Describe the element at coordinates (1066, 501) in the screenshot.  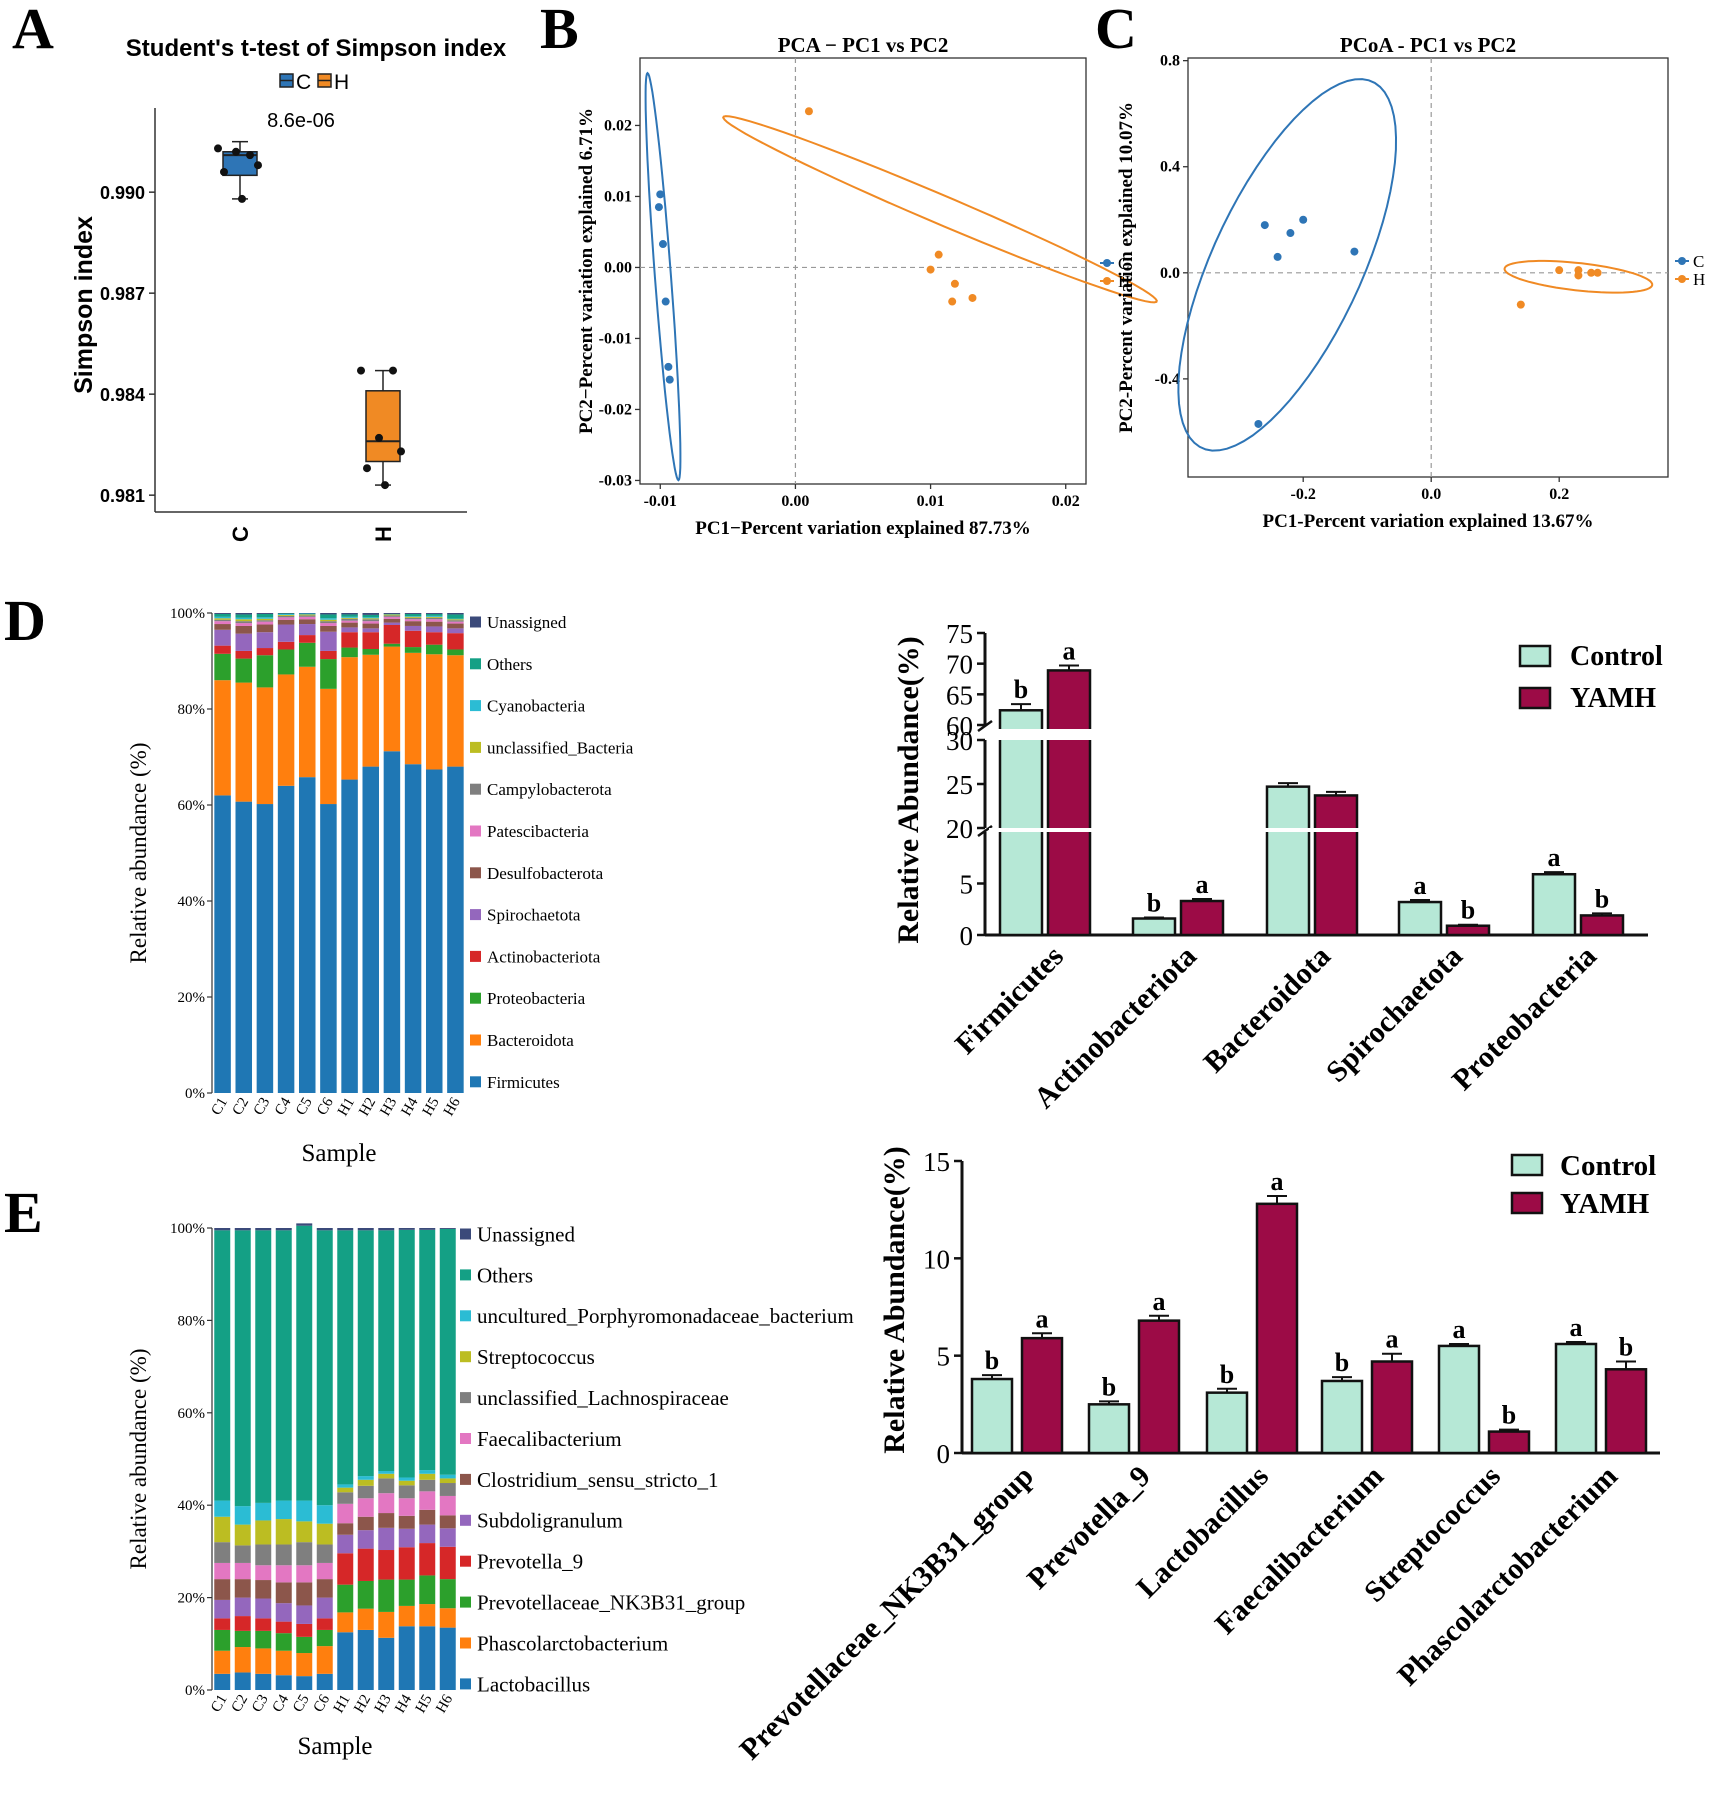
I see `x-tick-label: 0.02` at that location.